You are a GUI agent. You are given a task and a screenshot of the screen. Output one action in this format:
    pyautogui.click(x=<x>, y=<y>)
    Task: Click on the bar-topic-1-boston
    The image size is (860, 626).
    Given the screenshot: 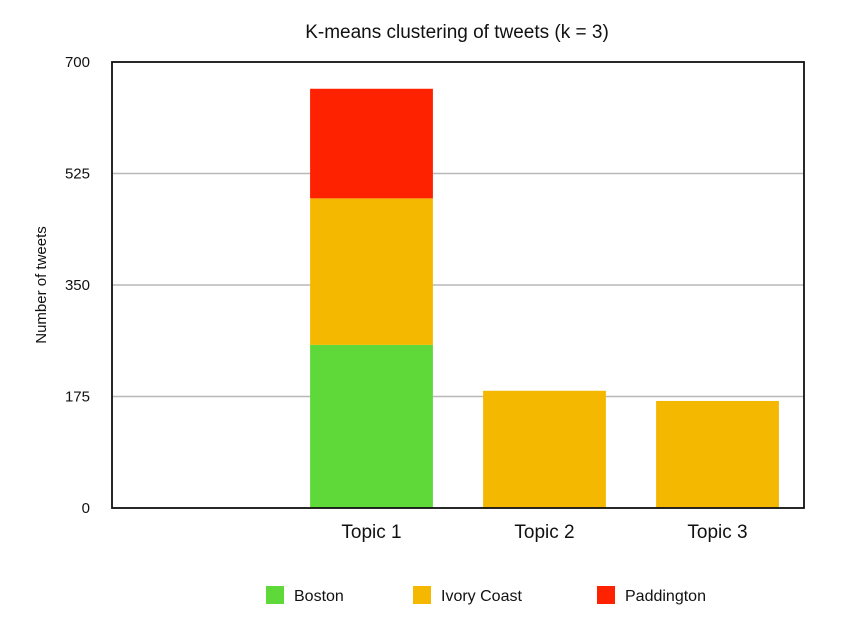 What is the action you would take?
    pyautogui.click(x=371, y=426)
    